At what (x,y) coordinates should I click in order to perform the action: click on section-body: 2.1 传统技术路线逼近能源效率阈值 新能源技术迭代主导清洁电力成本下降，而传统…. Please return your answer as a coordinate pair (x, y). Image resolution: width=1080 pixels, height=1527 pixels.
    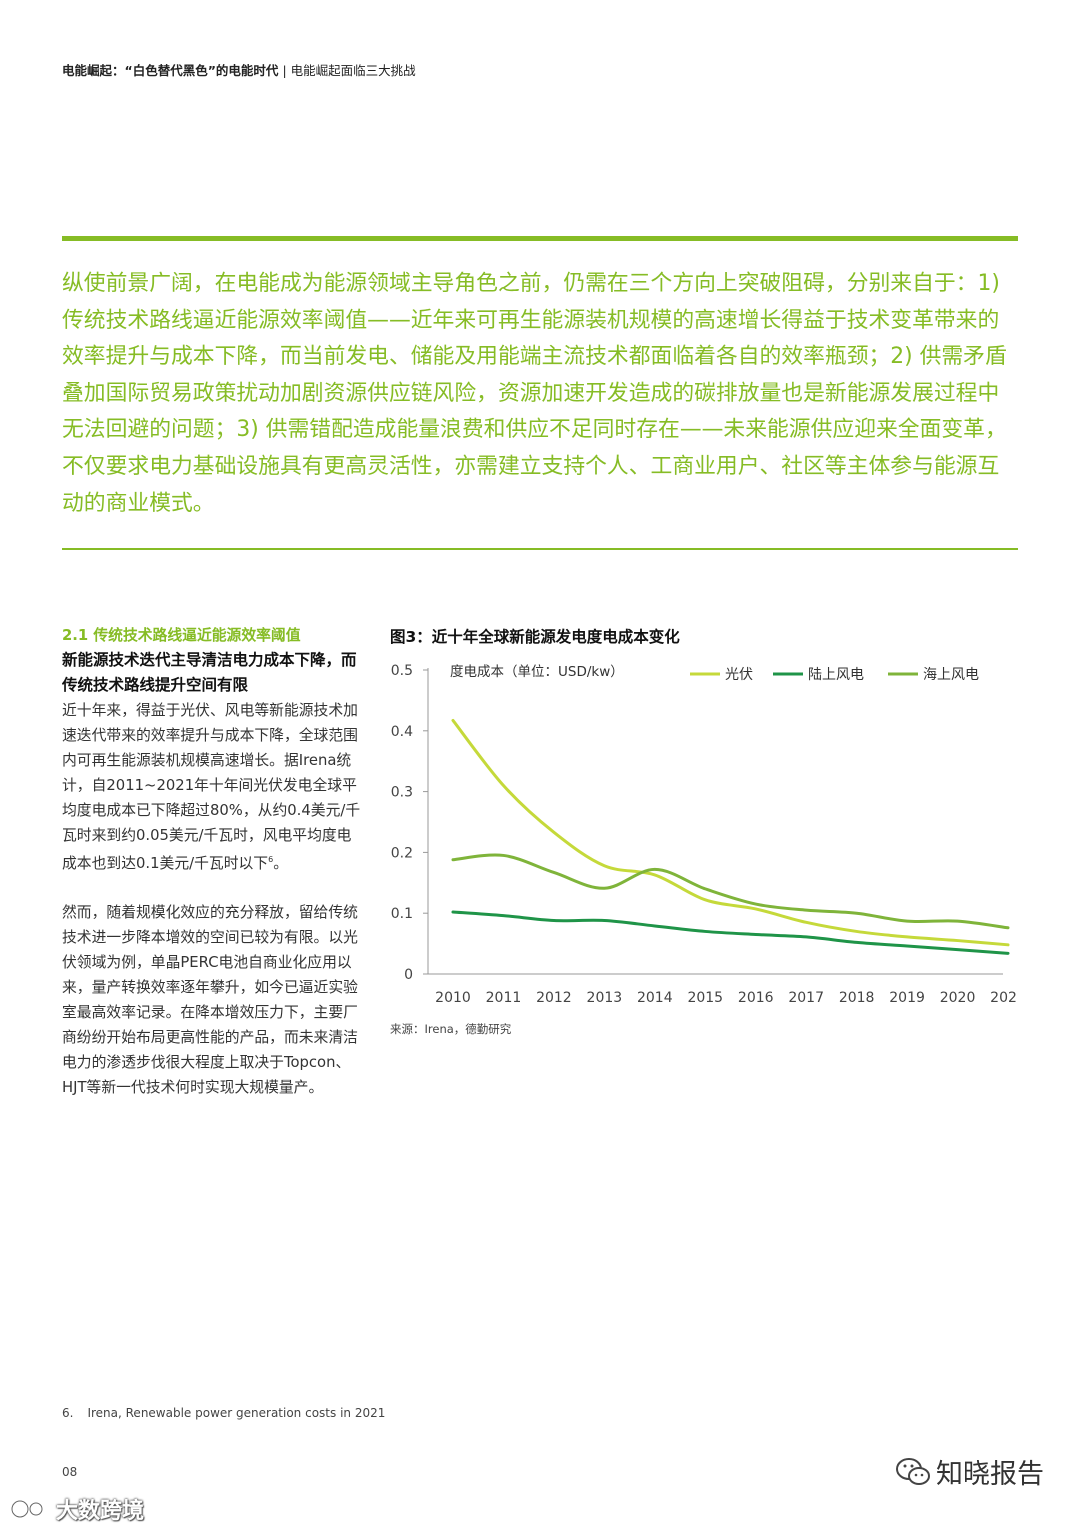
    Looking at the image, I should click on (212, 874).